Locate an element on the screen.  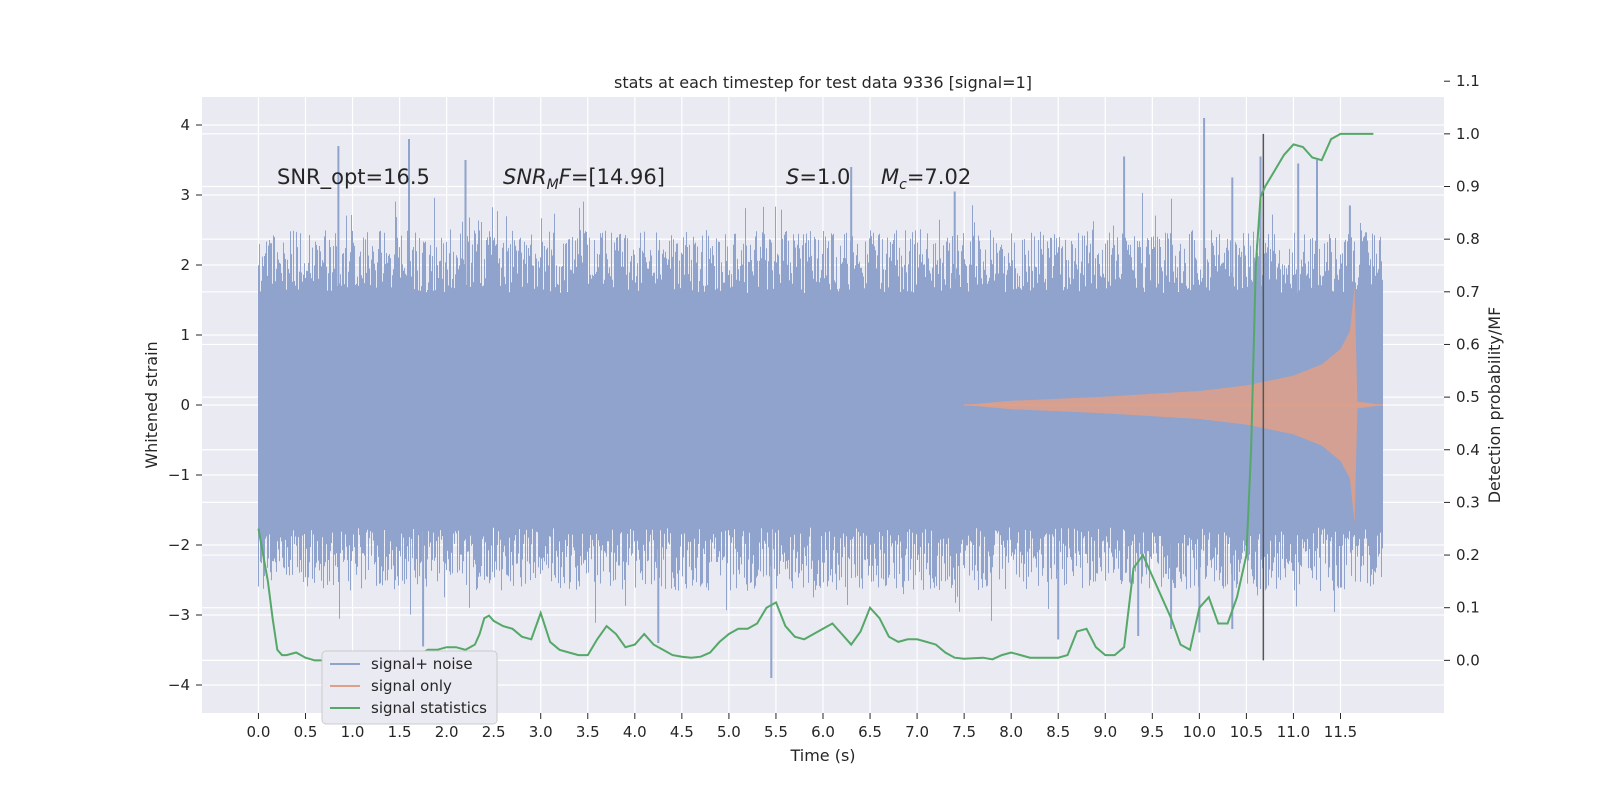
x-tick-label: 6.0 is located at coordinates (823, 732).